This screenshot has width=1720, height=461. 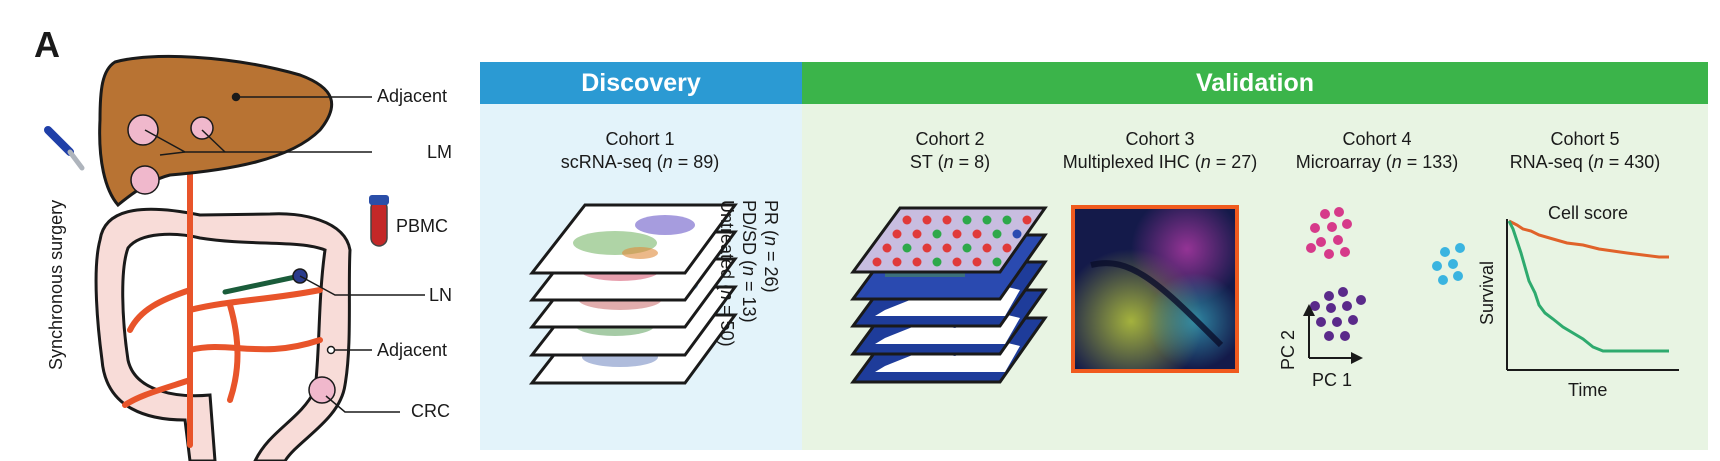 I want to click on liver-shape, so click(x=216, y=131).